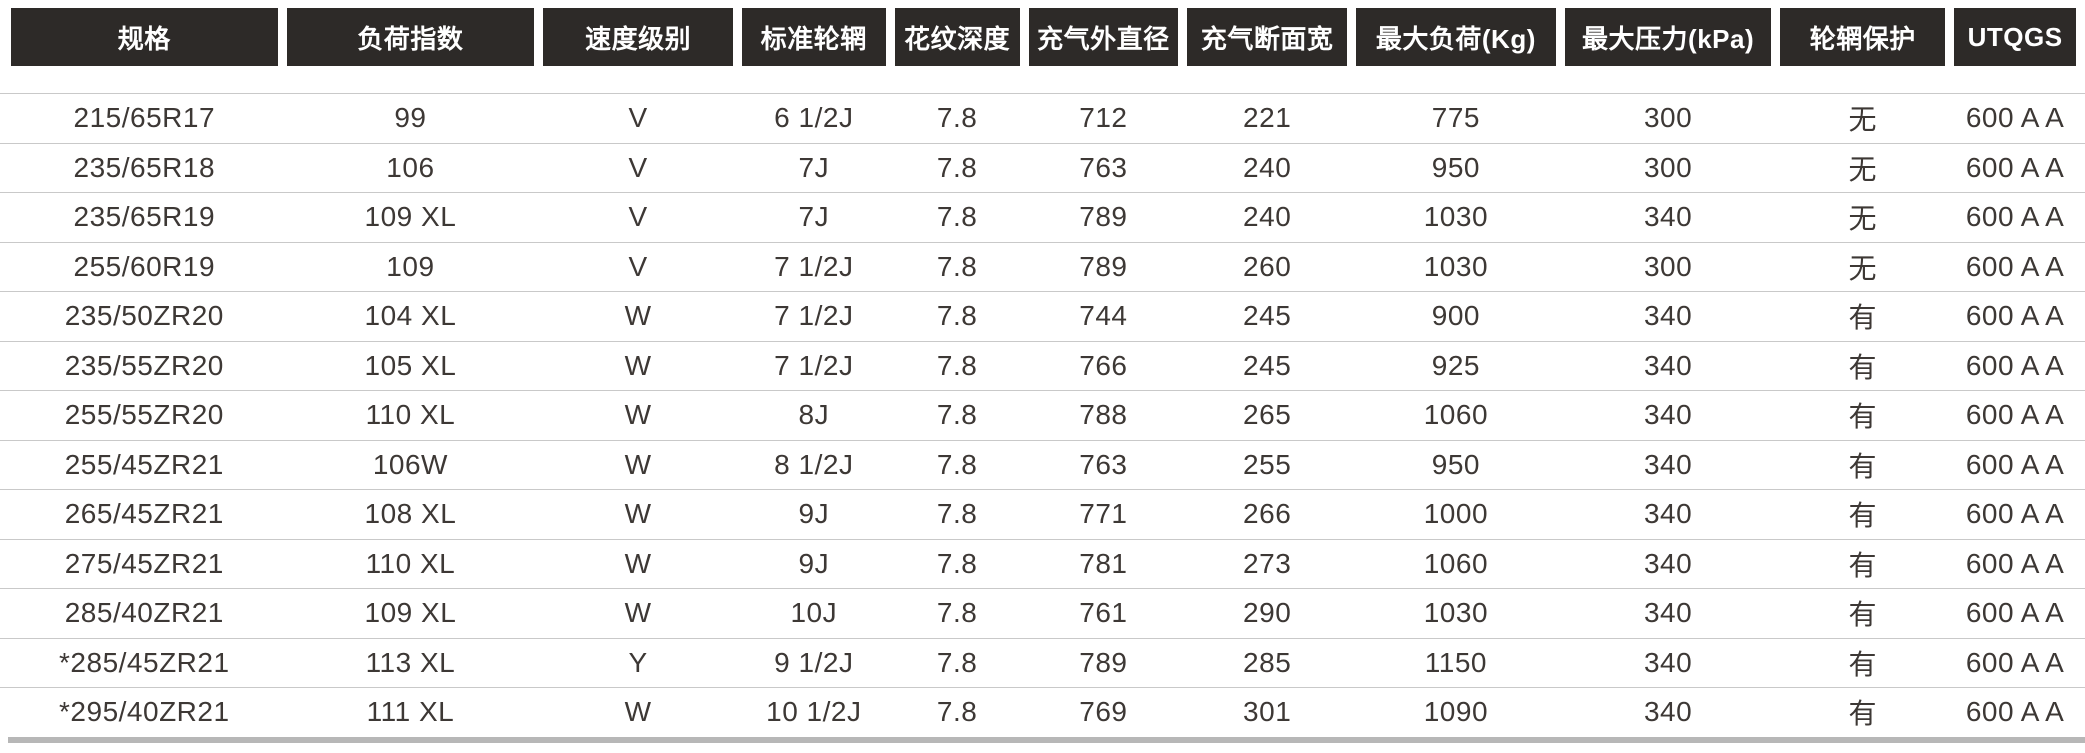  Describe the element at coordinates (1863, 37) in the screenshot. I see `column-header-rim-protection: 轮辋保护` at that location.